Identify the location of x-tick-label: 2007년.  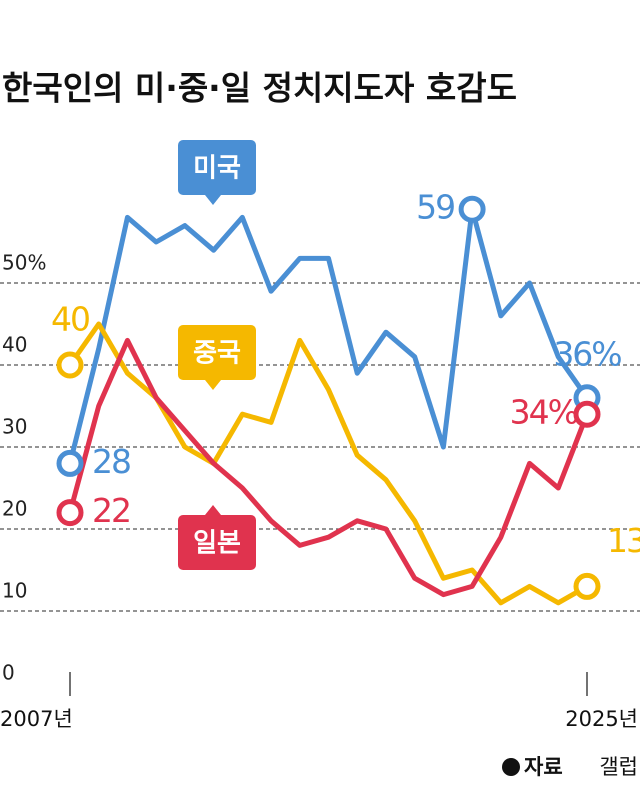
(36, 719).